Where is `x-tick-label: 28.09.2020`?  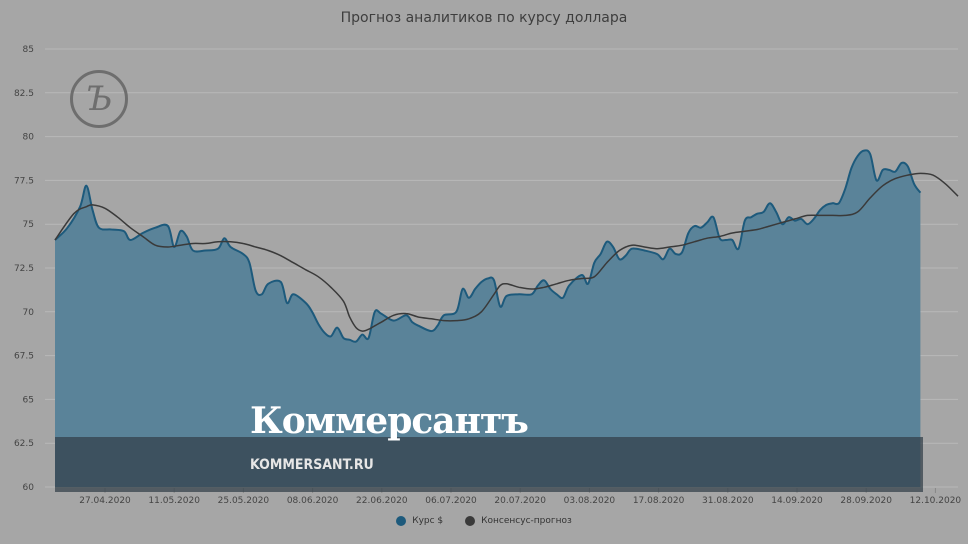
x-tick-label: 28.09.2020 is located at coordinates (866, 501).